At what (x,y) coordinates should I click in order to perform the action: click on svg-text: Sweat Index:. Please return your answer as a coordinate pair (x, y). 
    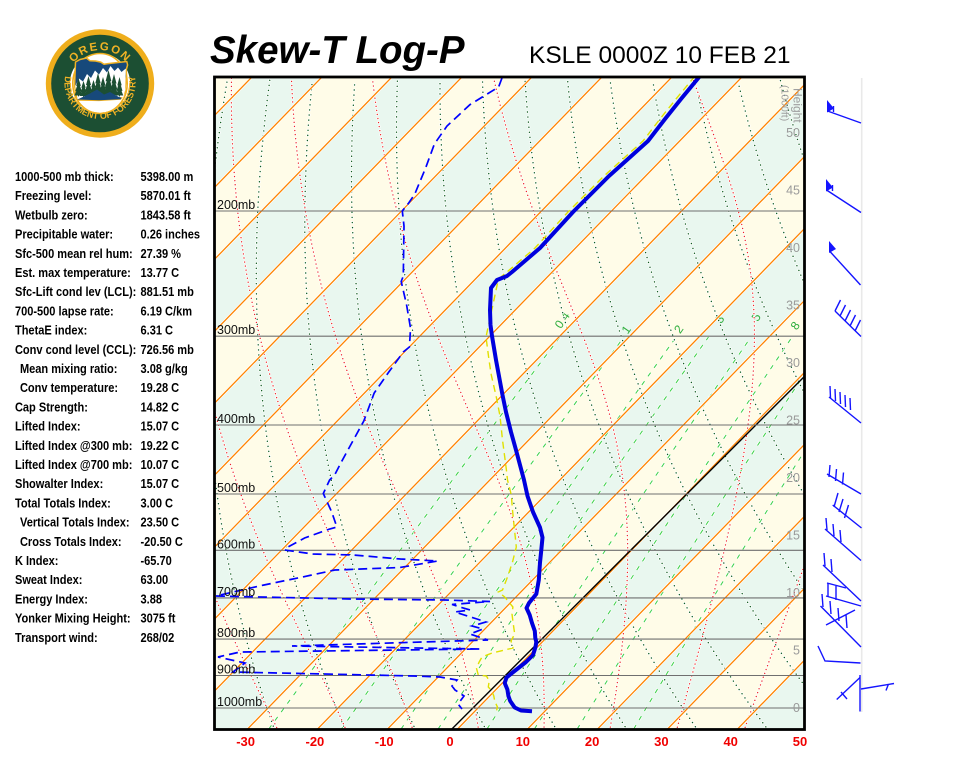
    Looking at the image, I should click on (48, 579).